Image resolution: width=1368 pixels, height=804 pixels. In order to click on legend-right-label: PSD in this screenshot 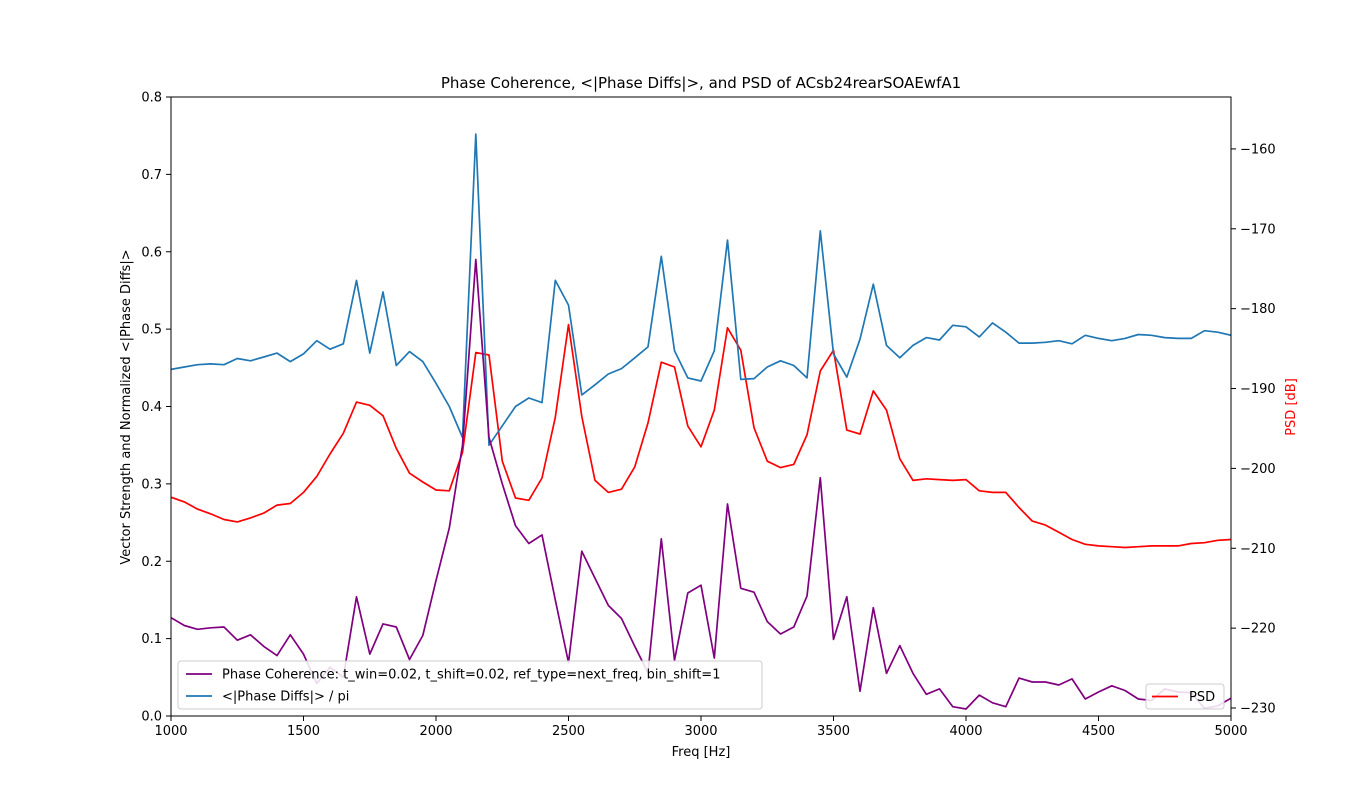, I will do `click(1202, 697)`.